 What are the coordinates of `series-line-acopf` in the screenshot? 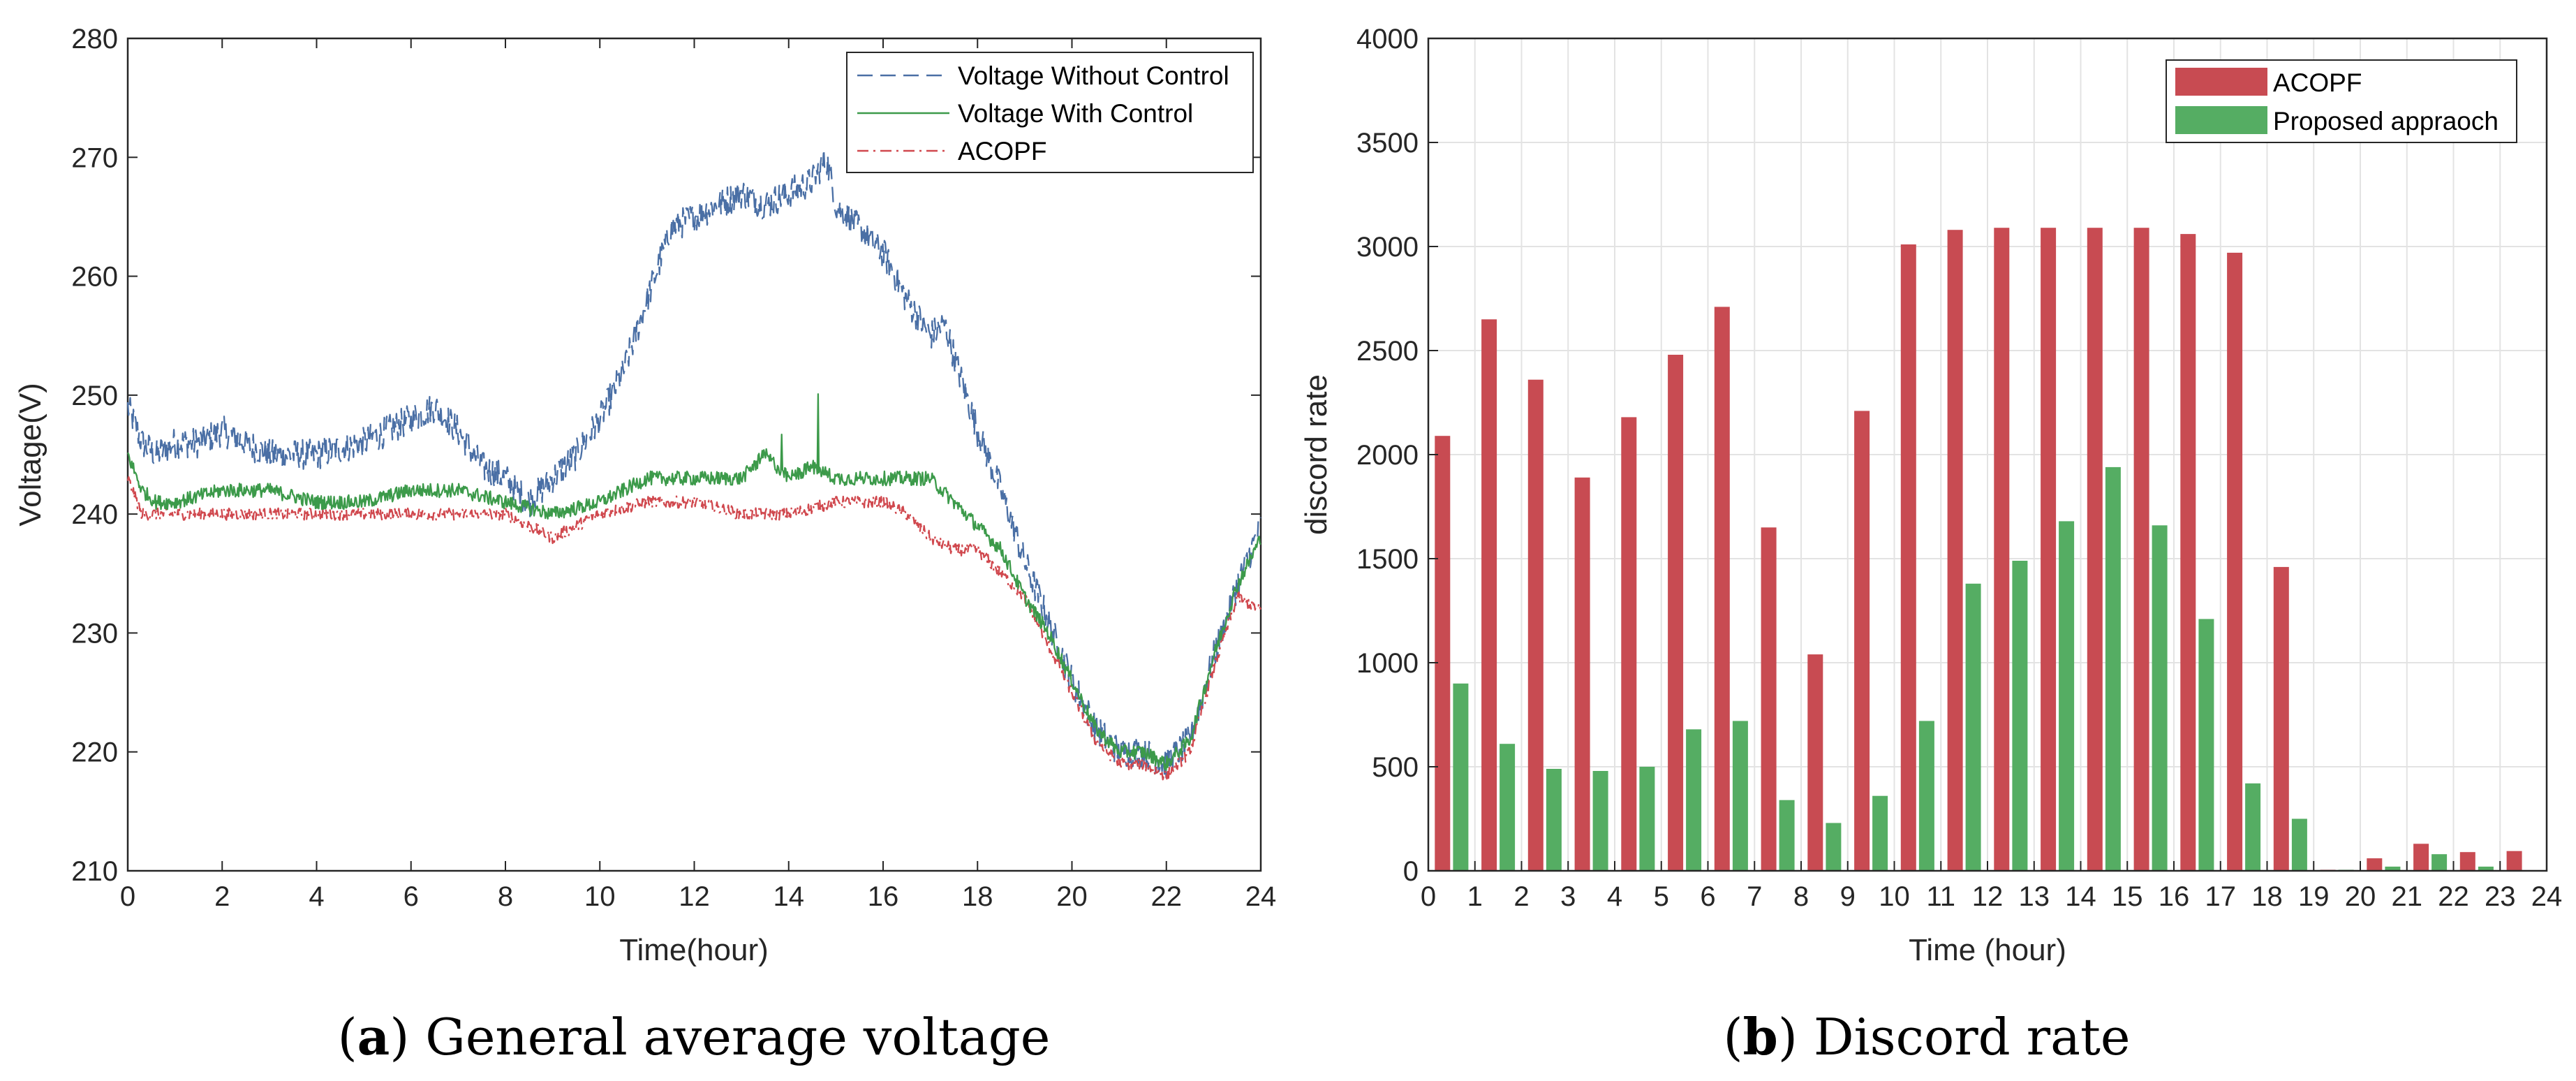 It's located at (694, 628).